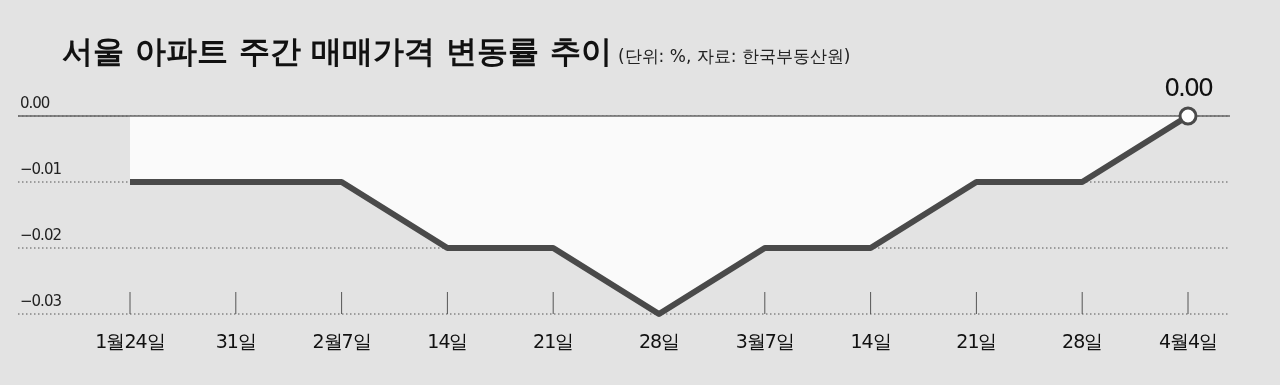  I want to click on y-tick-label: −0.01, so click(41, 169).